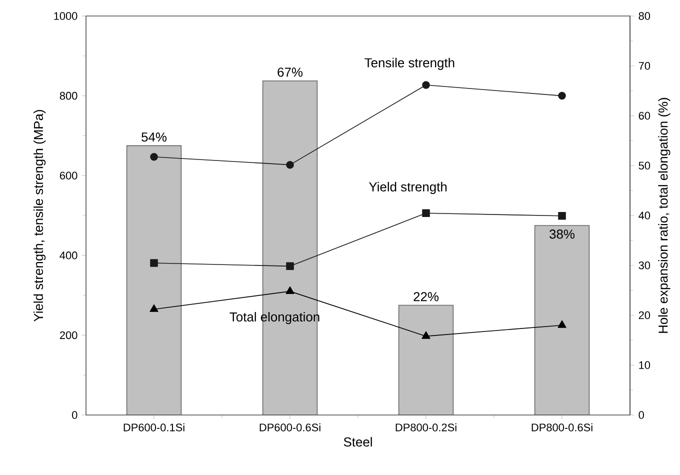 Image resolution: width=680 pixels, height=475 pixels. What do you see at coordinates (69, 96) in the screenshot?
I see `y-tick-label: 800` at bounding box center [69, 96].